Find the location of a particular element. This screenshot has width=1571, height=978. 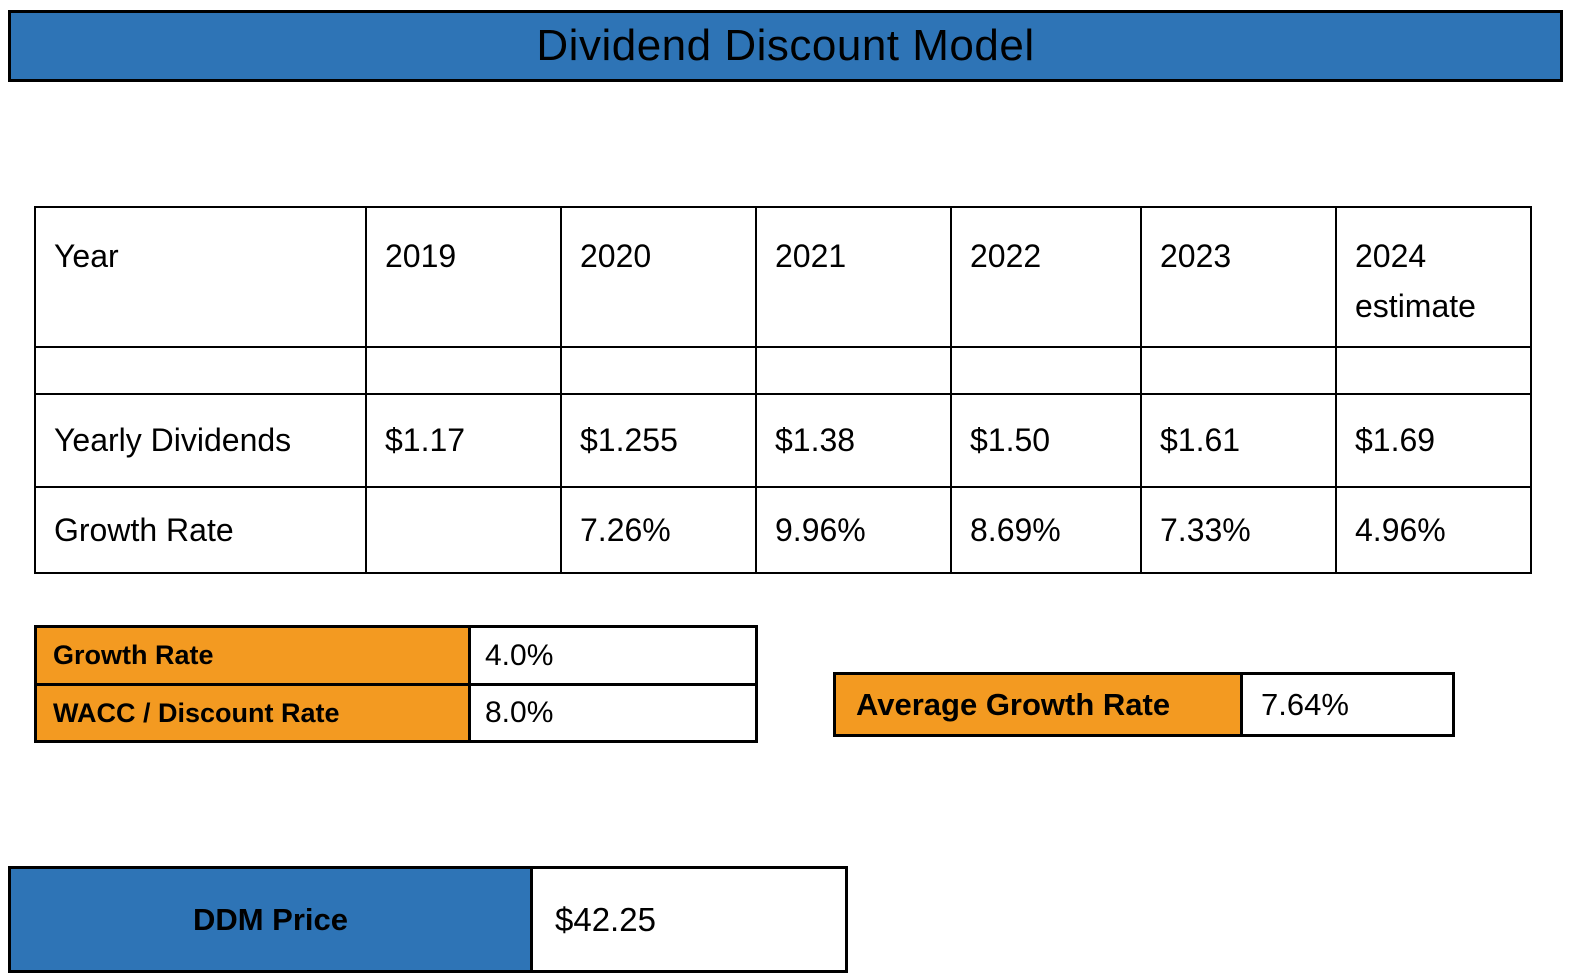

page-title: Dividend Discount Model is located at coordinates (785, 45).